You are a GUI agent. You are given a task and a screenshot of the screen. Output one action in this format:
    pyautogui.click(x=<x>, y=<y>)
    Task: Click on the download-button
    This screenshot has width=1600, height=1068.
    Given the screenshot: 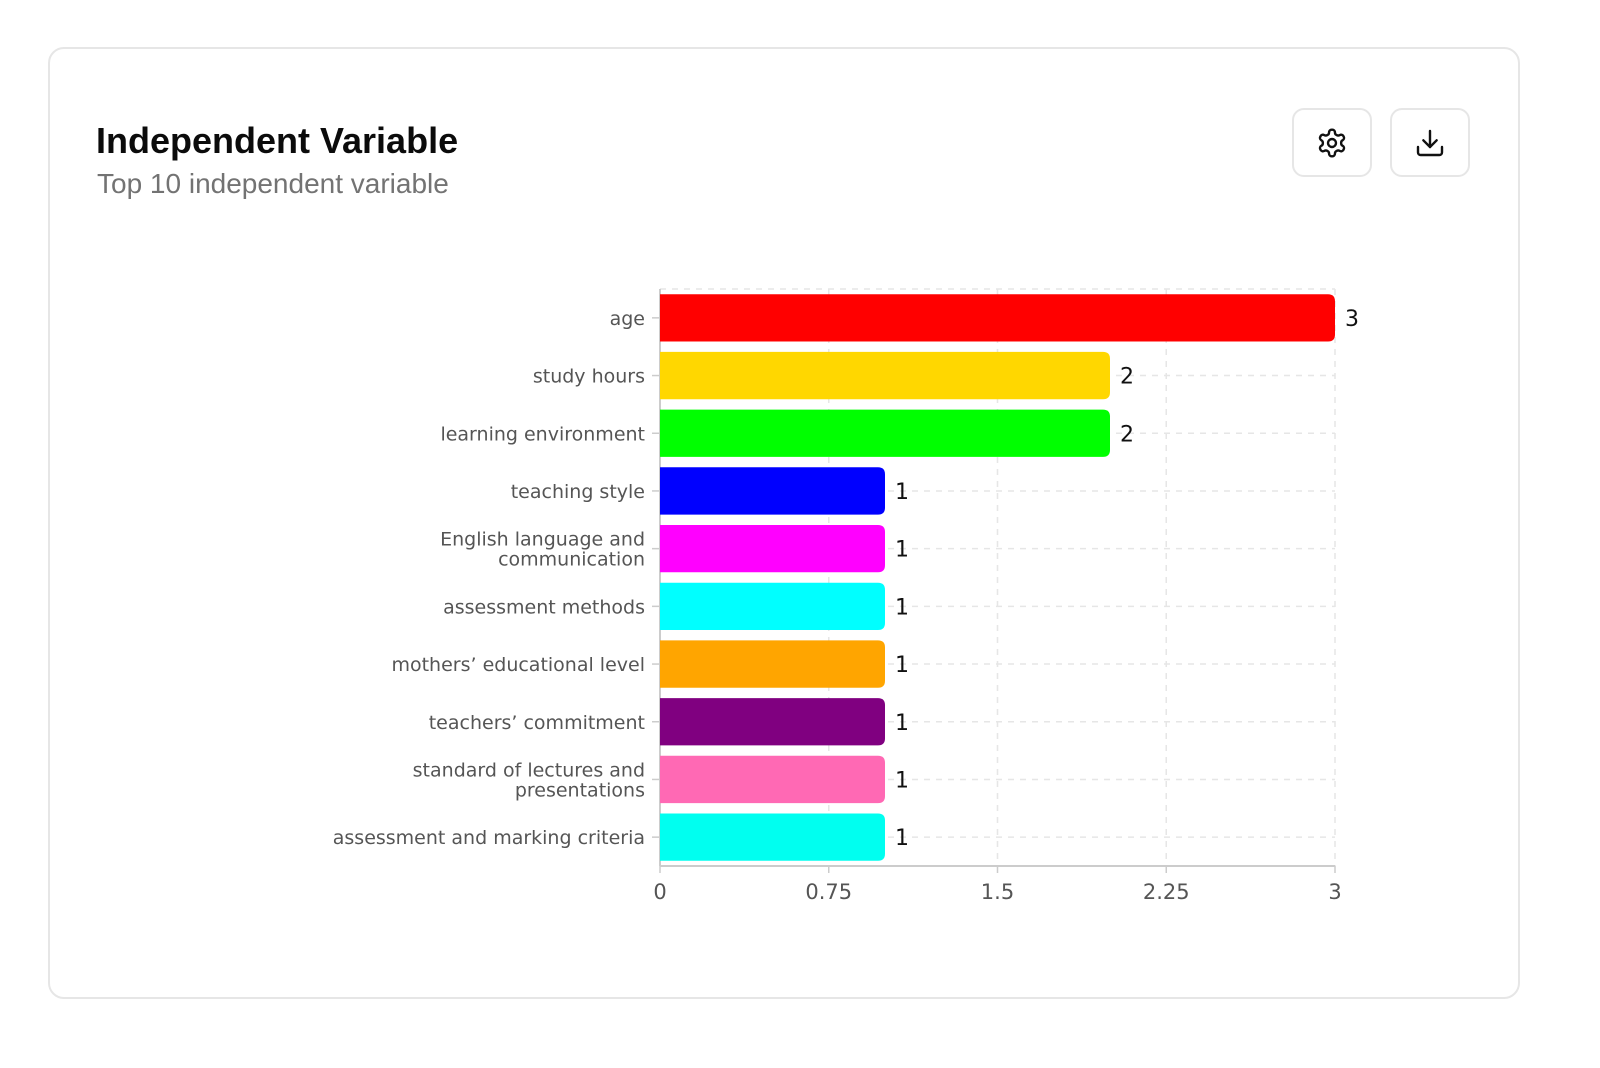 What is the action you would take?
    pyautogui.click(x=1430, y=142)
    